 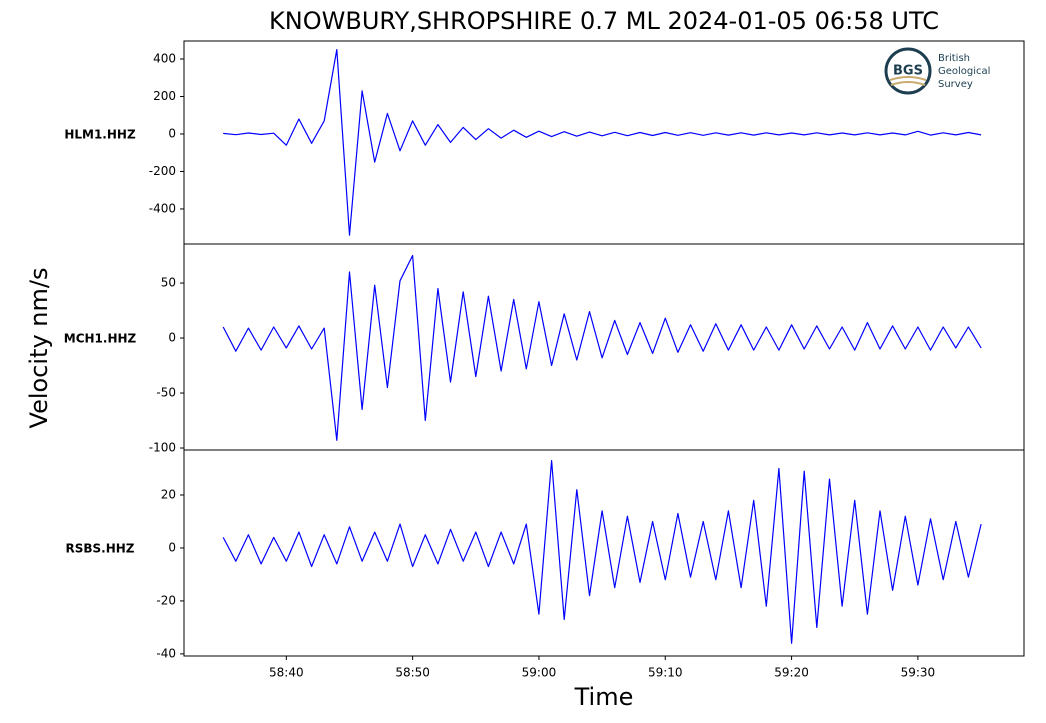 What do you see at coordinates (791, 673) in the screenshot?
I see `x-tick-label: 59:20` at bounding box center [791, 673].